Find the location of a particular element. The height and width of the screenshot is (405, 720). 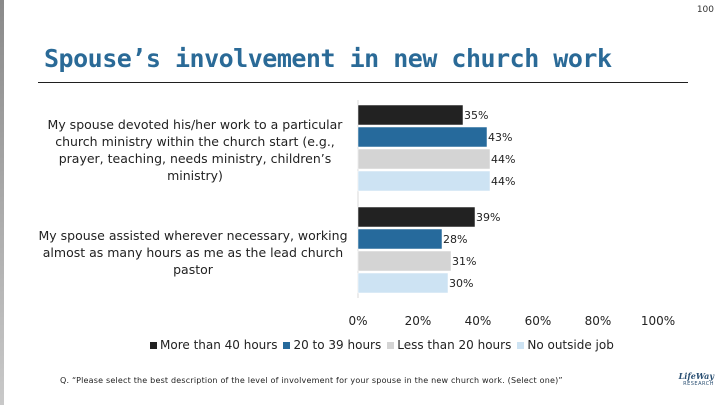

legend-item: No outside job is located at coordinates (565, 345).